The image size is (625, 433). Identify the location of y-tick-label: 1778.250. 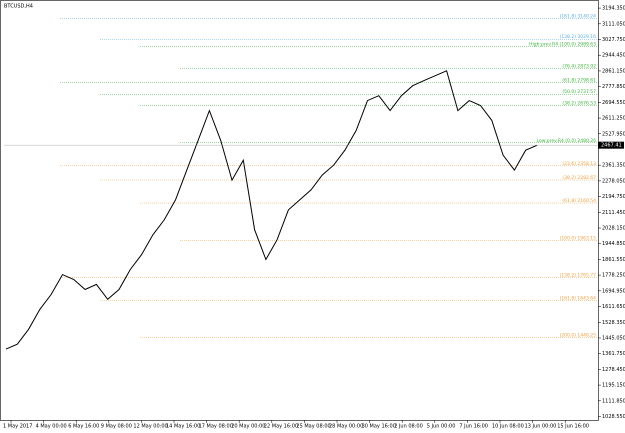
(613, 276).